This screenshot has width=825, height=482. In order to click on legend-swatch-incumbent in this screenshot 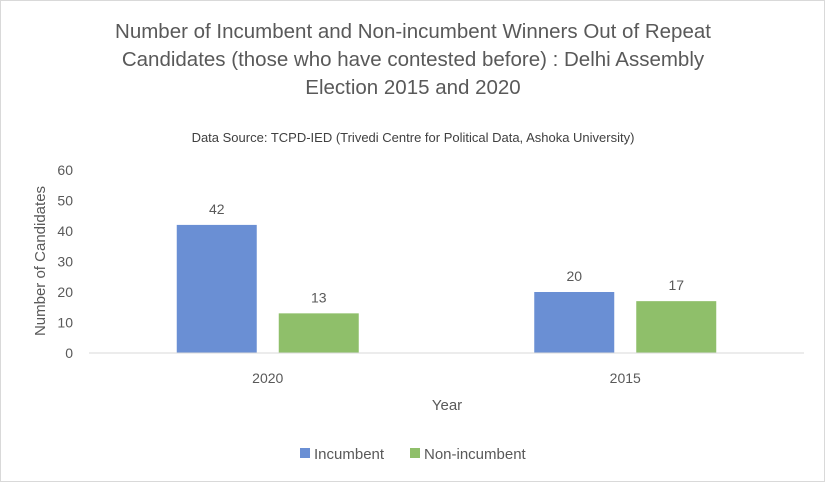, I will do `click(305, 453)`.